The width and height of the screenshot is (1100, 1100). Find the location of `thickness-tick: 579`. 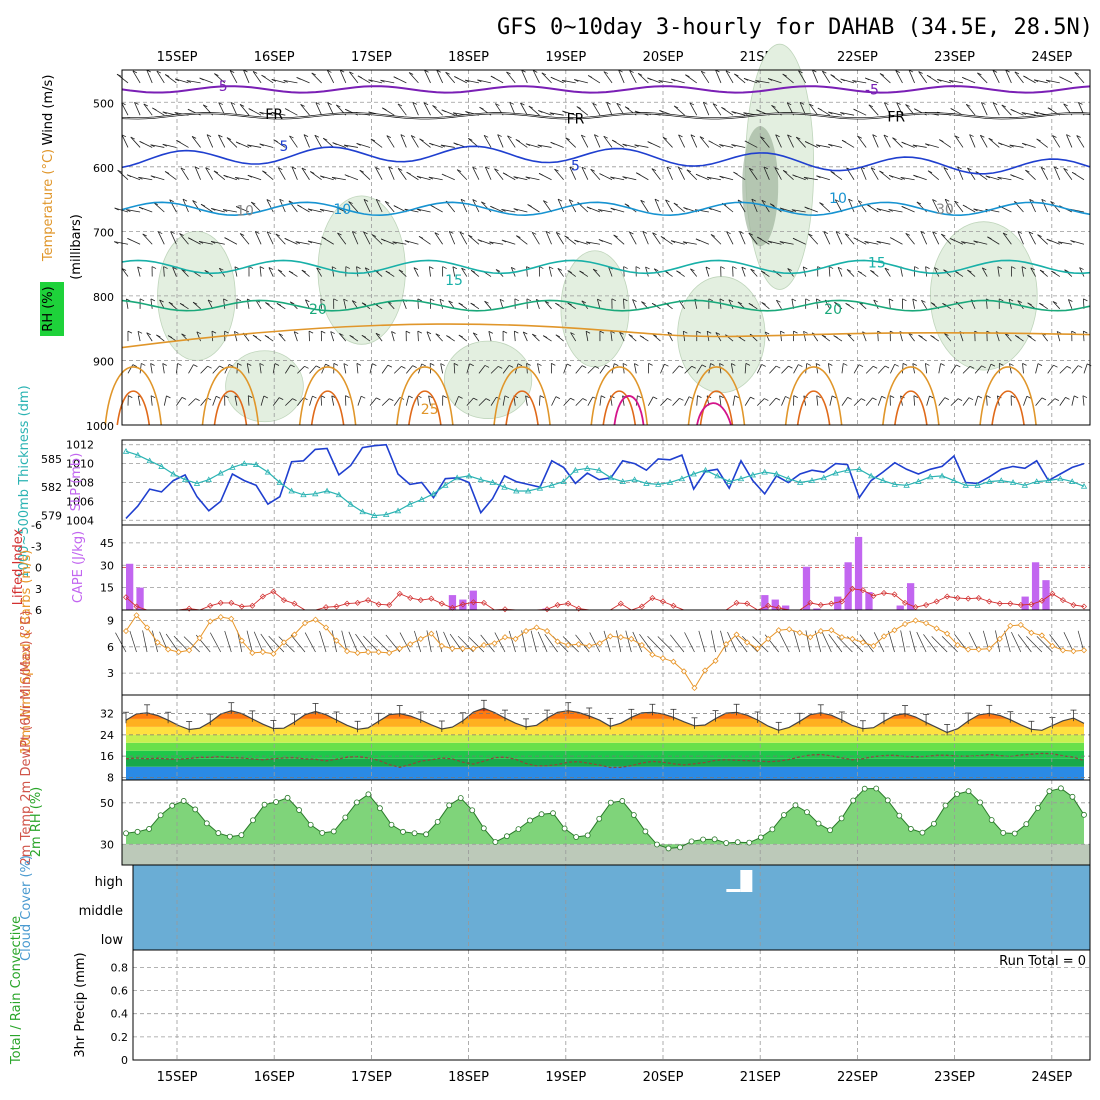

thickness-tick: 579 is located at coordinates (51, 516).